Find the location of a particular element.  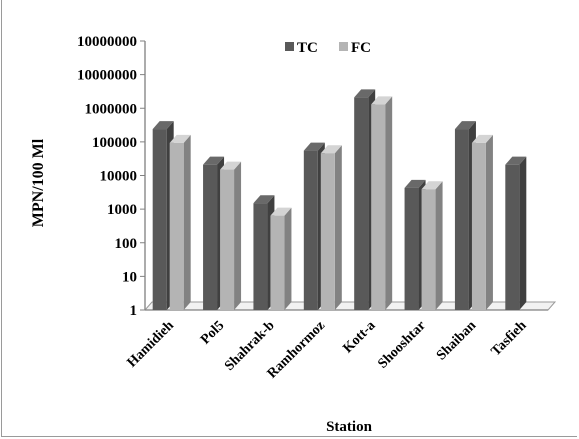

bar-fc-shaiban is located at coordinates (482, 222).